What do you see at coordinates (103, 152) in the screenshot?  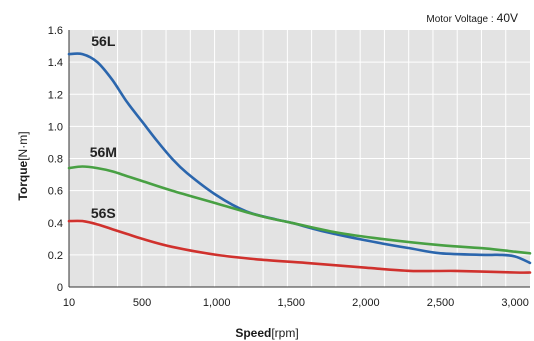 I see `series-label-56M: 56M` at bounding box center [103, 152].